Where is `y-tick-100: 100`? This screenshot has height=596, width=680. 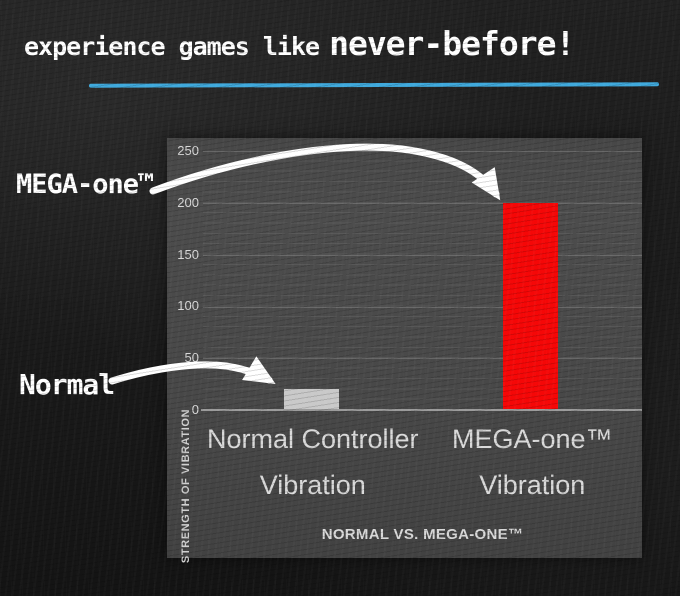
y-tick-100: 100 is located at coordinates (188, 305).